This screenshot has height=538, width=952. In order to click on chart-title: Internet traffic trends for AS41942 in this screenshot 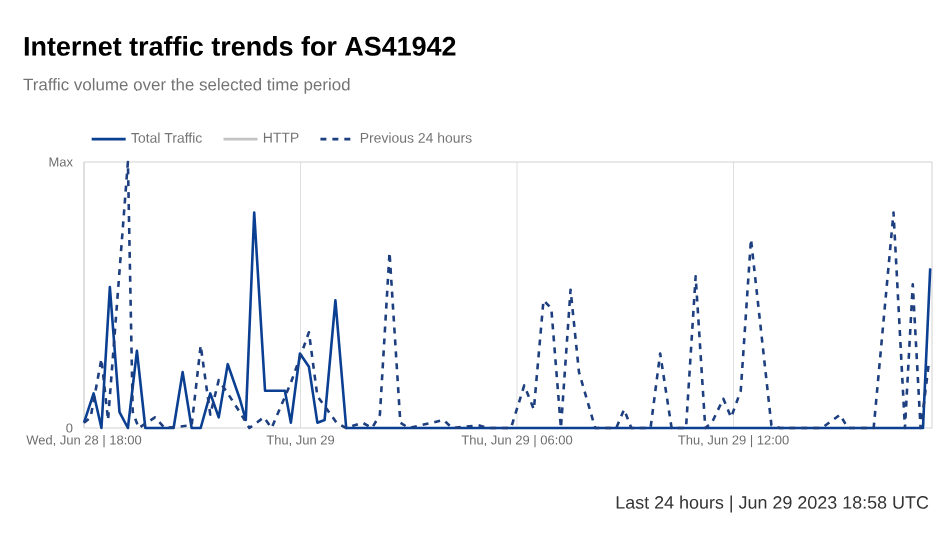, I will do `click(240, 46)`.